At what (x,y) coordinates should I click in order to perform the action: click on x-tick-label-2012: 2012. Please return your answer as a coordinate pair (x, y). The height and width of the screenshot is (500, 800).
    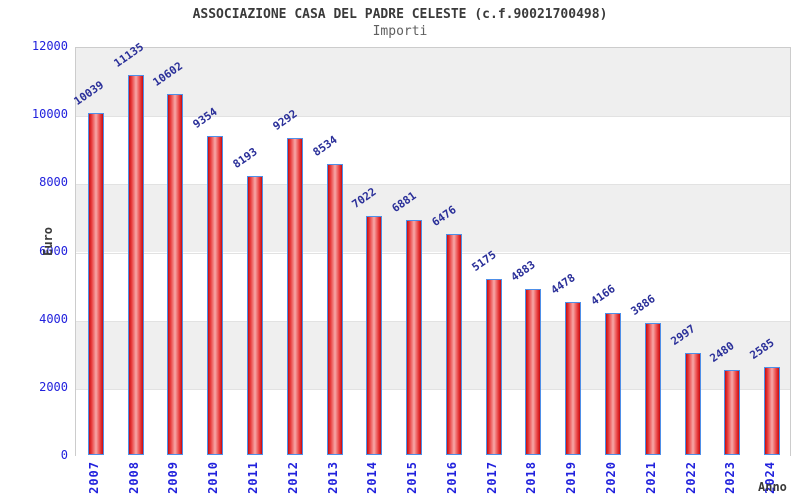
    Looking at the image, I should click on (292, 477).